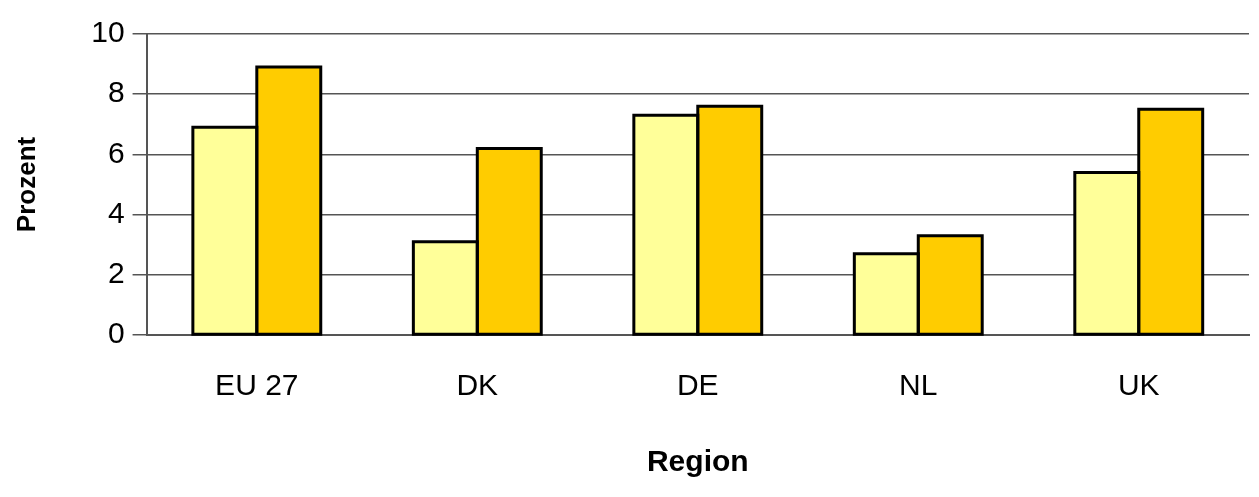 This screenshot has height=497, width=1259. Describe the element at coordinates (108, 32) in the screenshot. I see `y-tick-label: 10` at that location.